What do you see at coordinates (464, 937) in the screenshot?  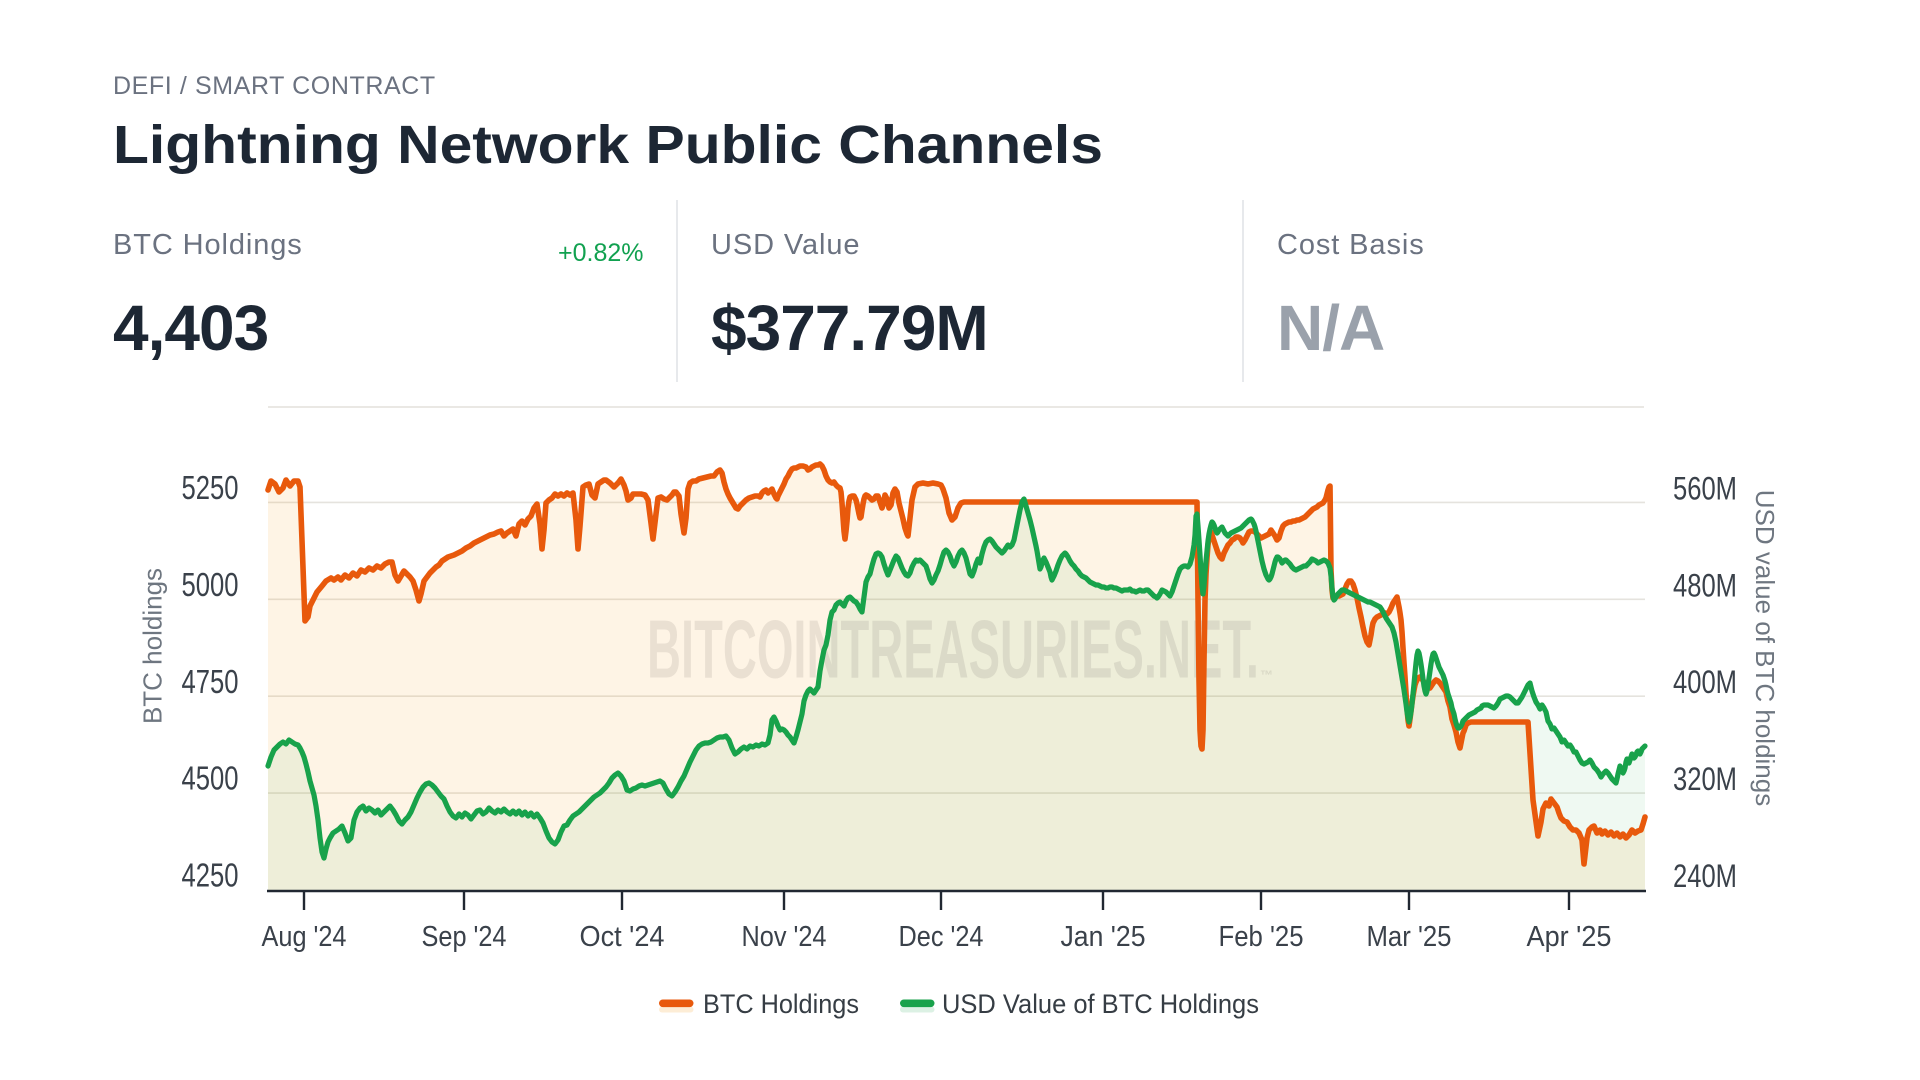 I see `svg-text: Sep '24` at bounding box center [464, 937].